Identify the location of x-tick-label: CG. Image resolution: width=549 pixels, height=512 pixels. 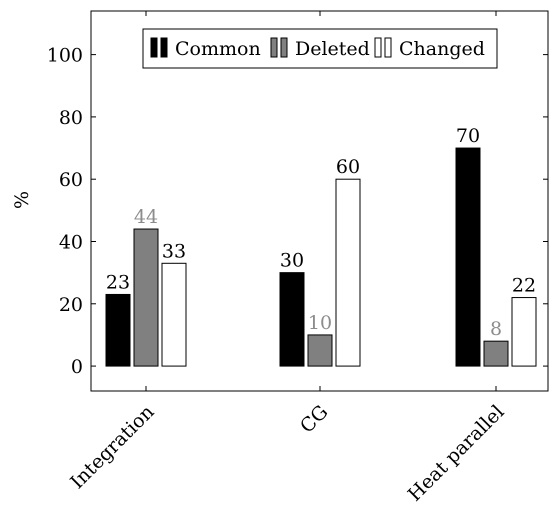
(314, 419).